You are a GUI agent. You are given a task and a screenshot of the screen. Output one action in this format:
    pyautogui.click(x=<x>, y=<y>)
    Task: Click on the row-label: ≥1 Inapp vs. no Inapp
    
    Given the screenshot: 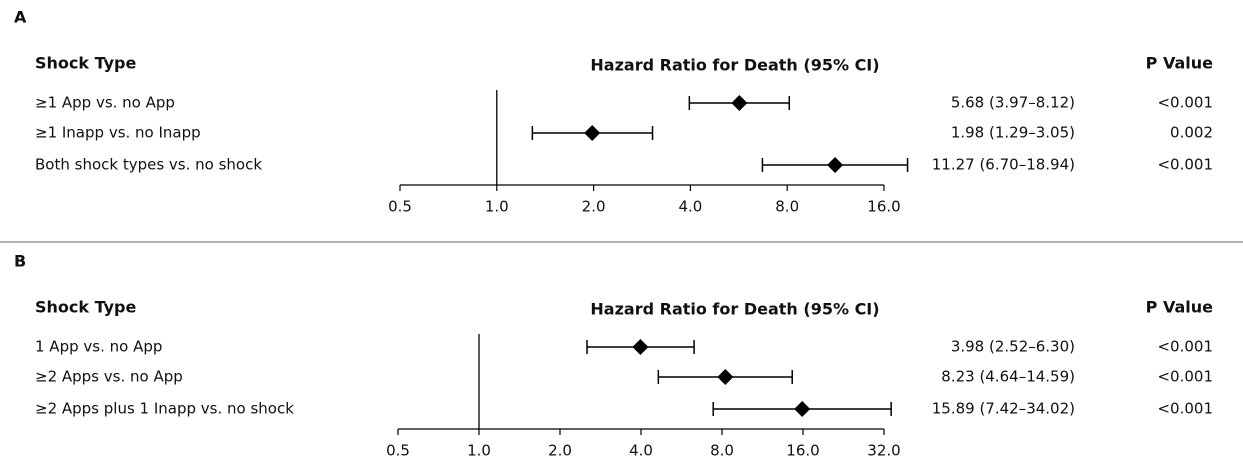 What is the action you would take?
    pyautogui.click(x=118, y=133)
    